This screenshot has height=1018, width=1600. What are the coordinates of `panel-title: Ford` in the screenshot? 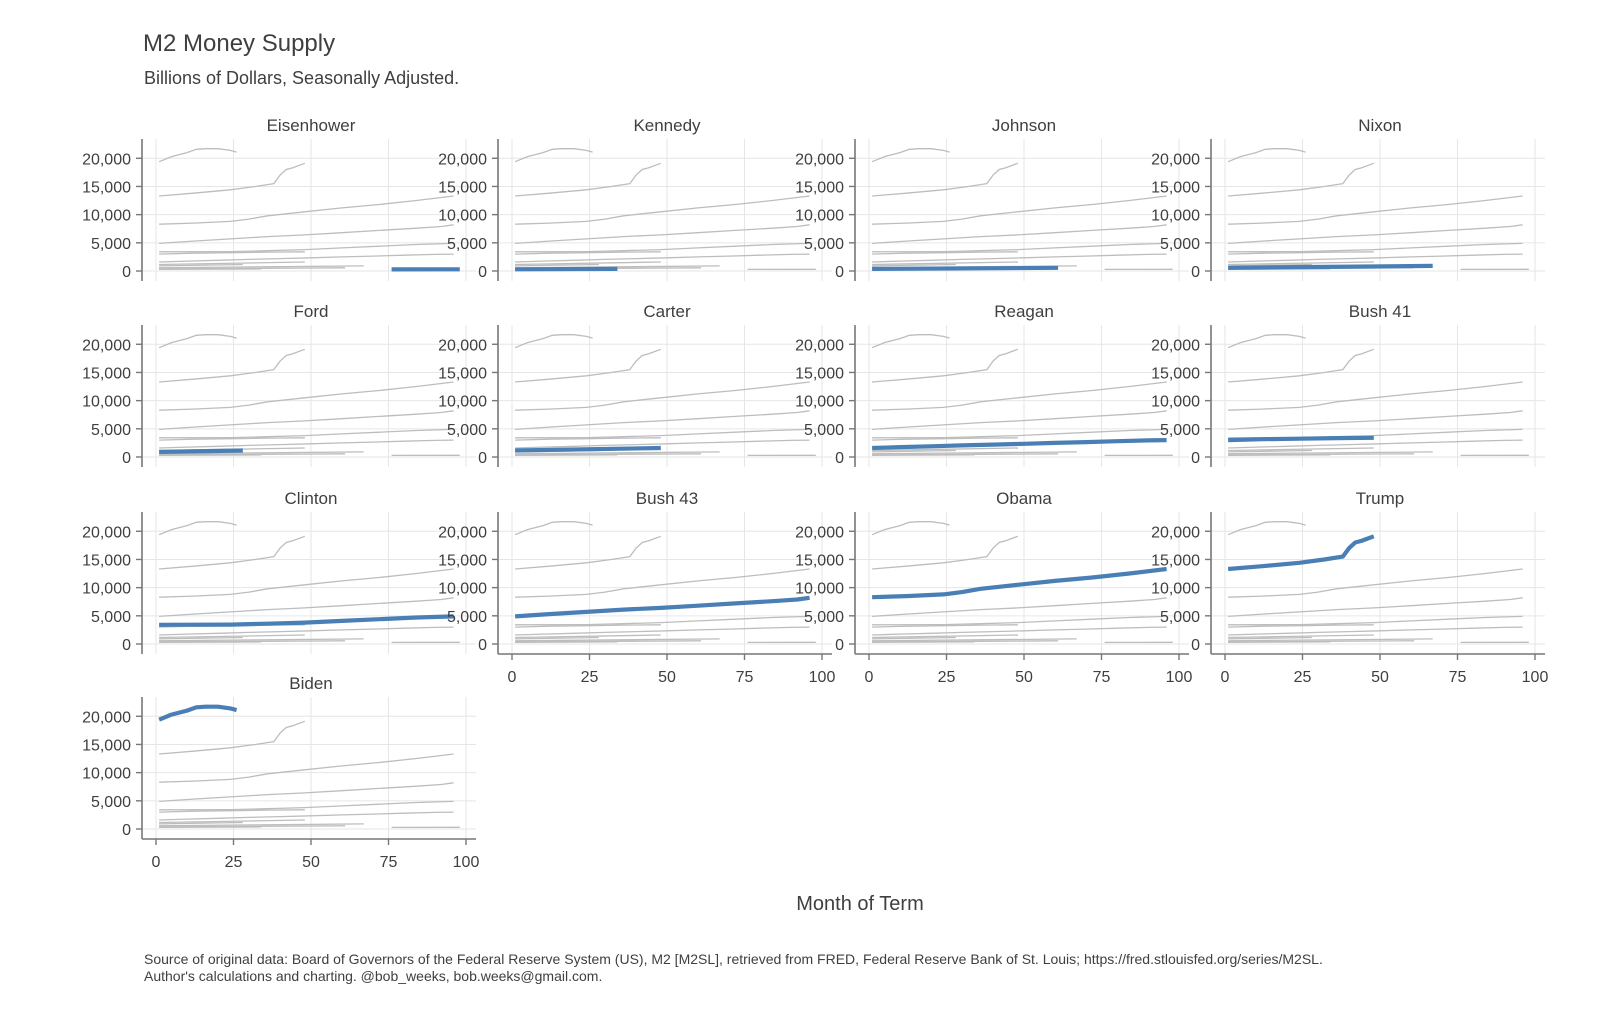 It's located at (311, 311).